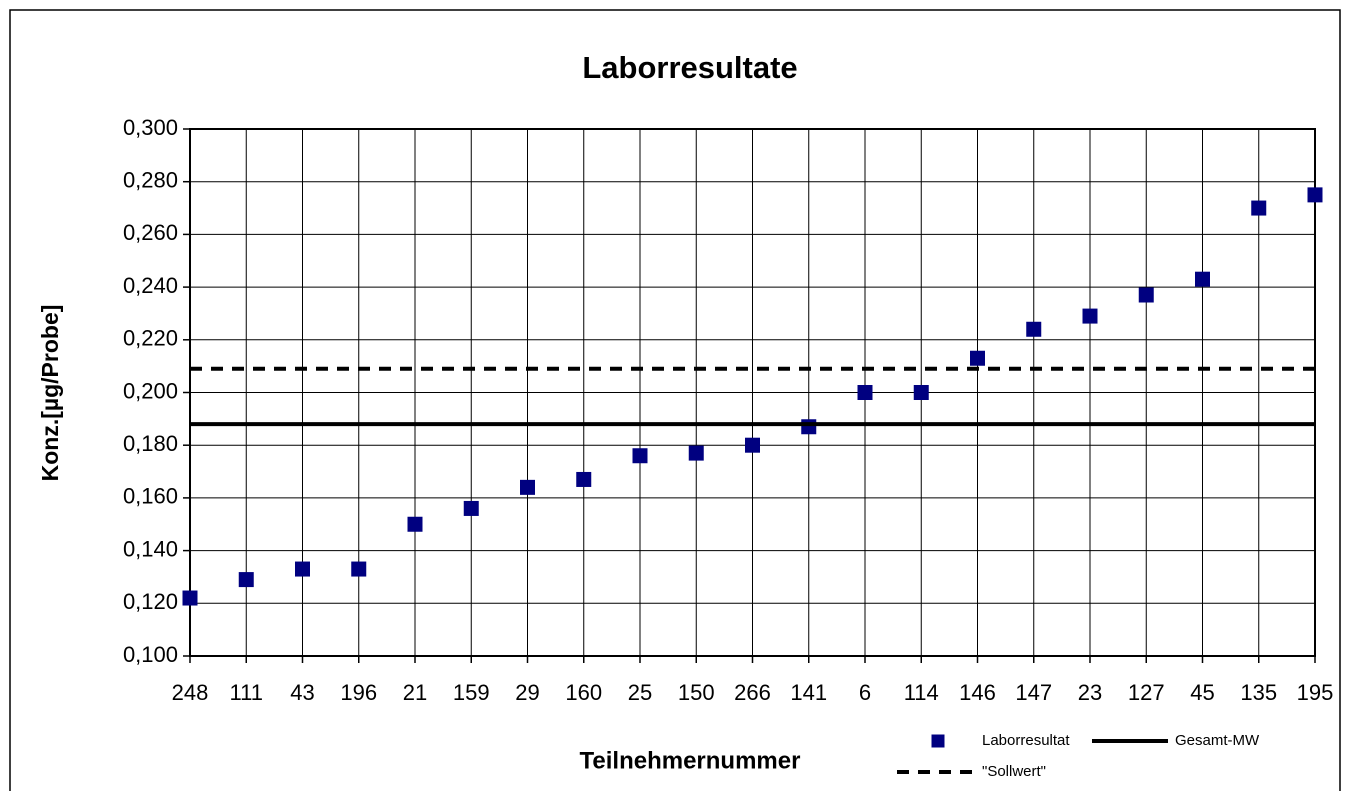 The width and height of the screenshot is (1346, 791). I want to click on x-tick-label: 196, so click(358, 692).